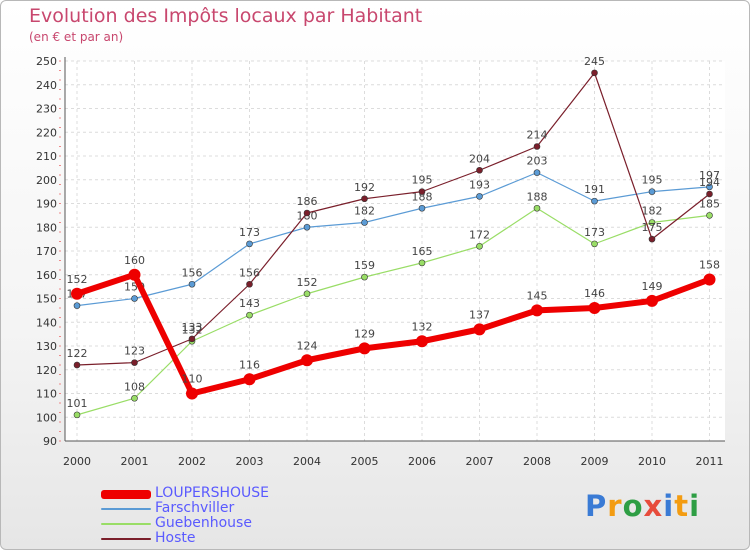  What do you see at coordinates (682, 506) in the screenshot?
I see `logo-letter: t` at bounding box center [682, 506].